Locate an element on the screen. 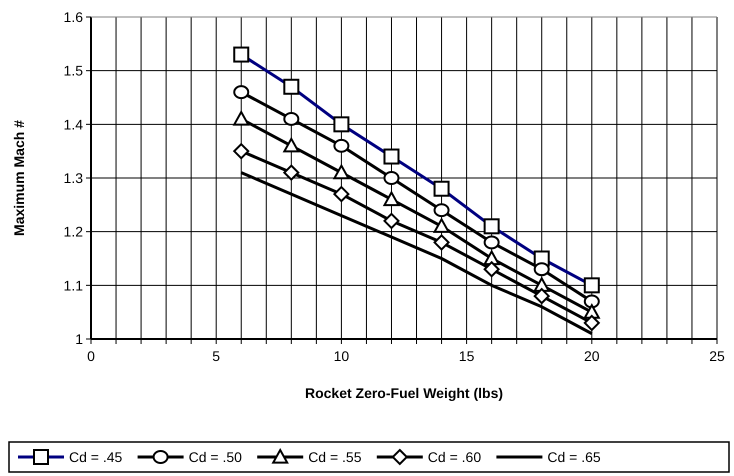 The height and width of the screenshot is (476, 734). x-tick-label: 15 is located at coordinates (466, 356).